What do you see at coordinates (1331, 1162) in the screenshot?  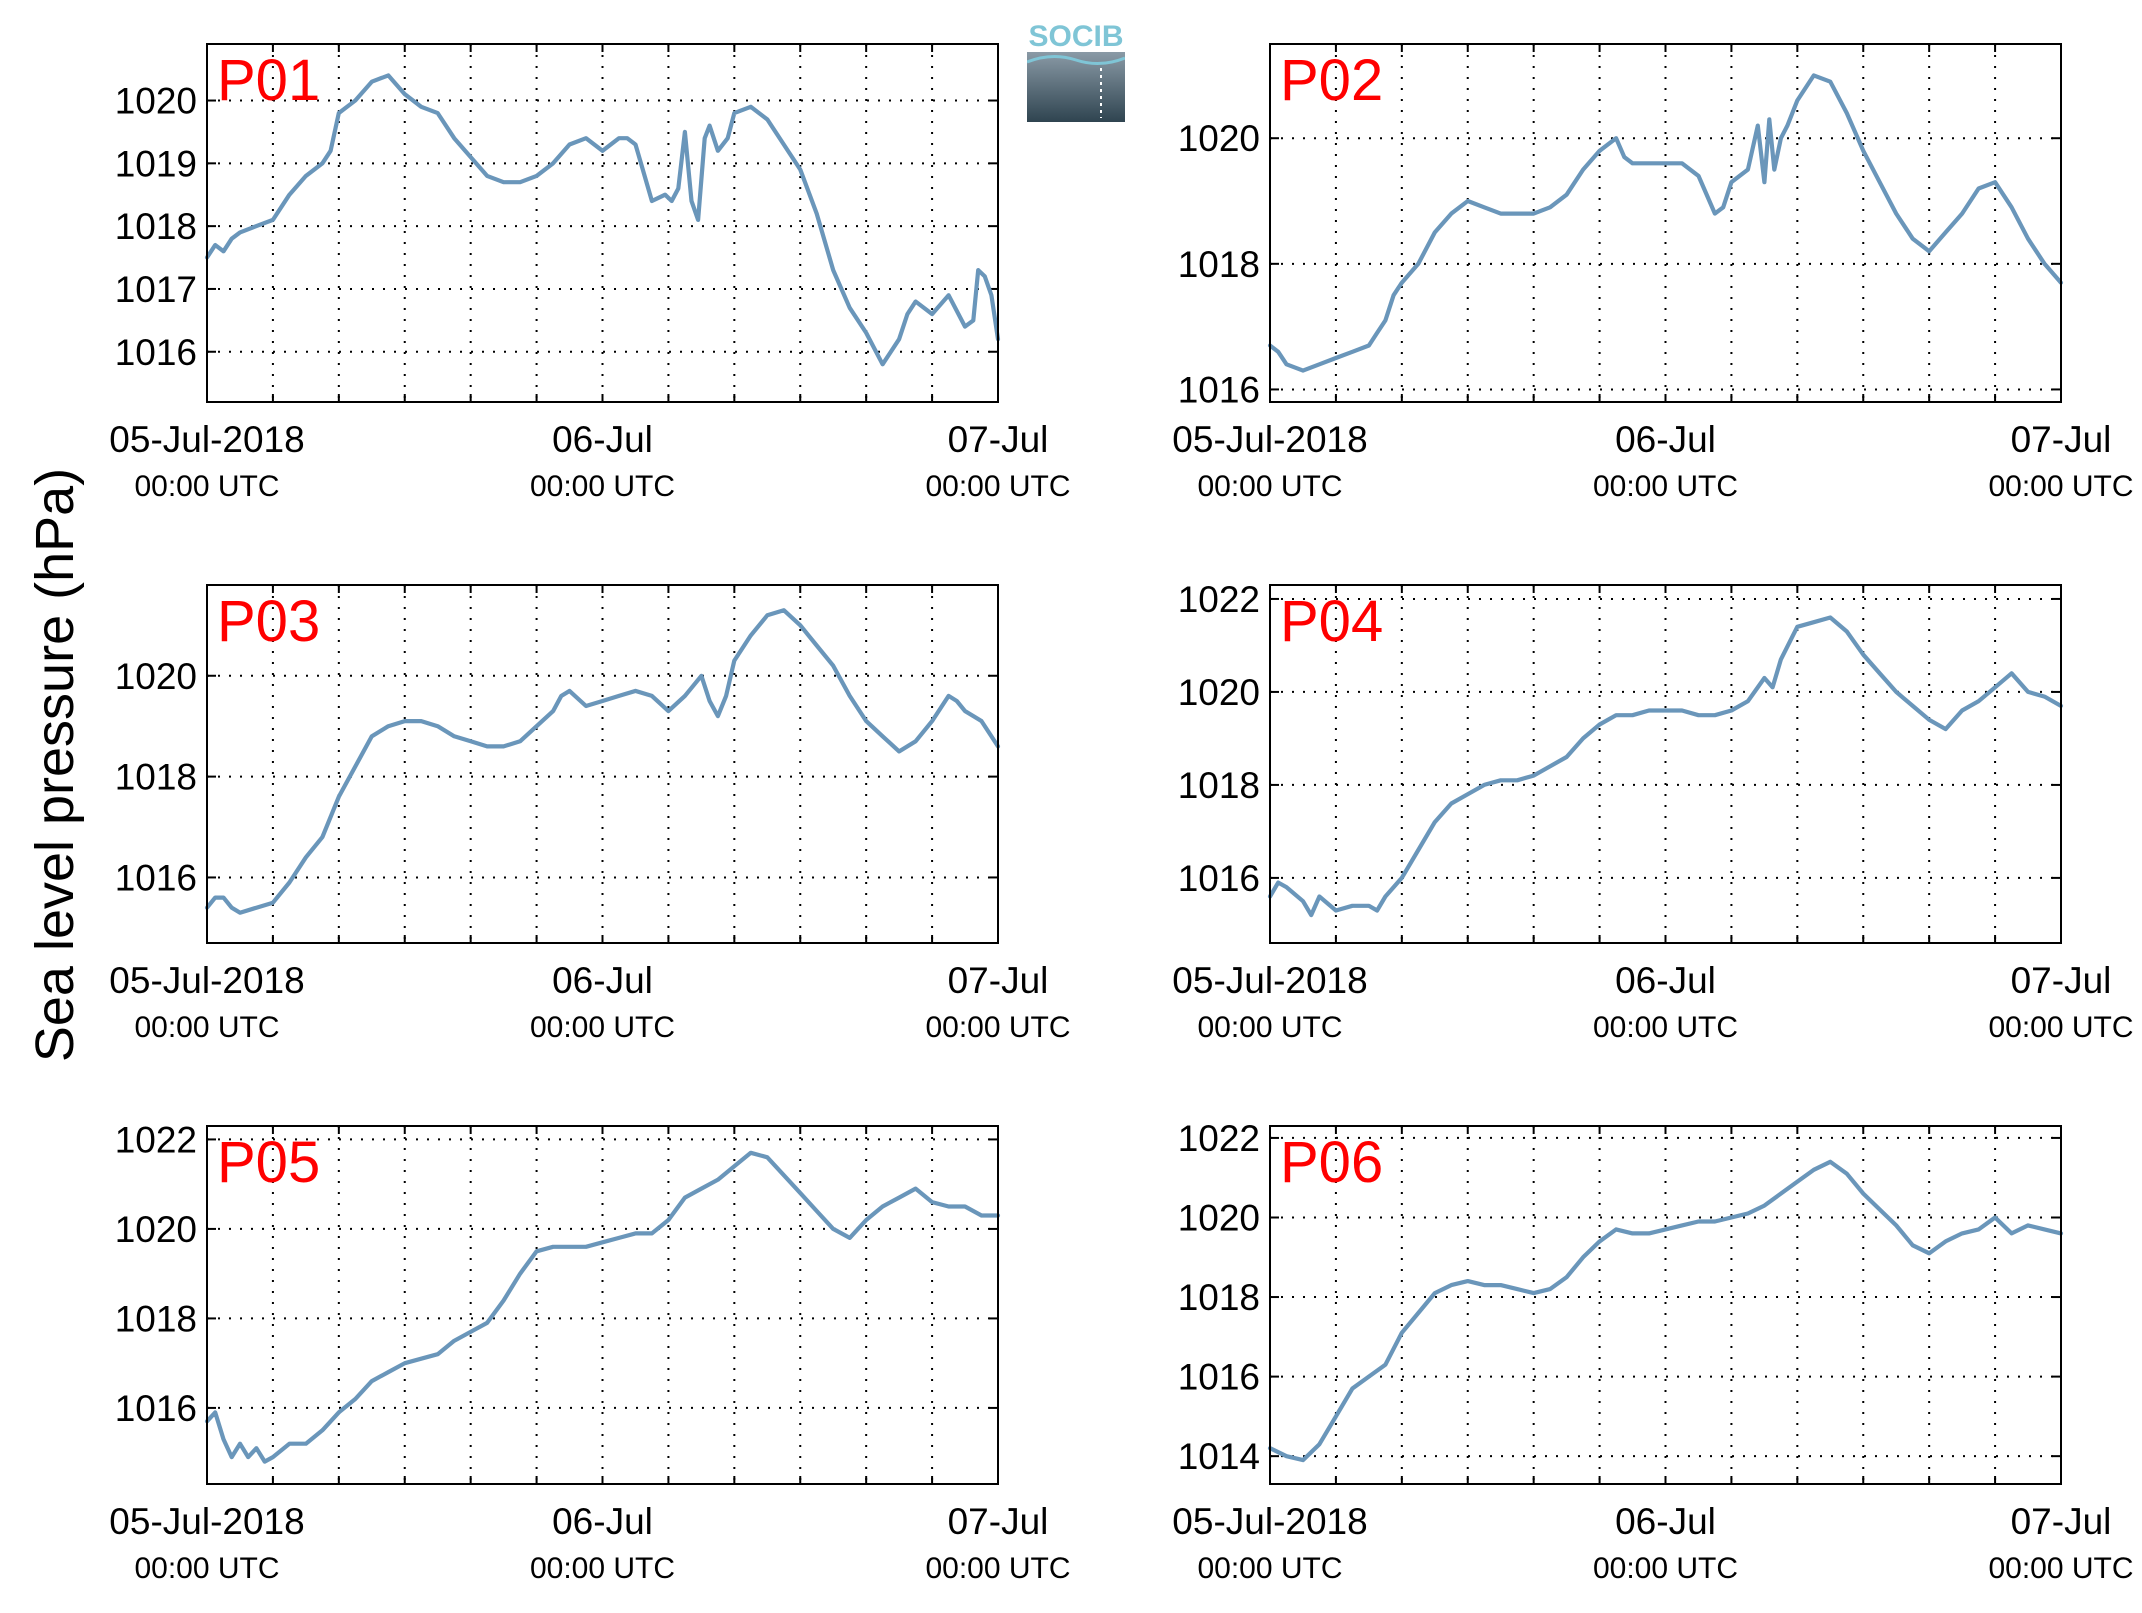 I see `panel-label: P06` at bounding box center [1331, 1162].